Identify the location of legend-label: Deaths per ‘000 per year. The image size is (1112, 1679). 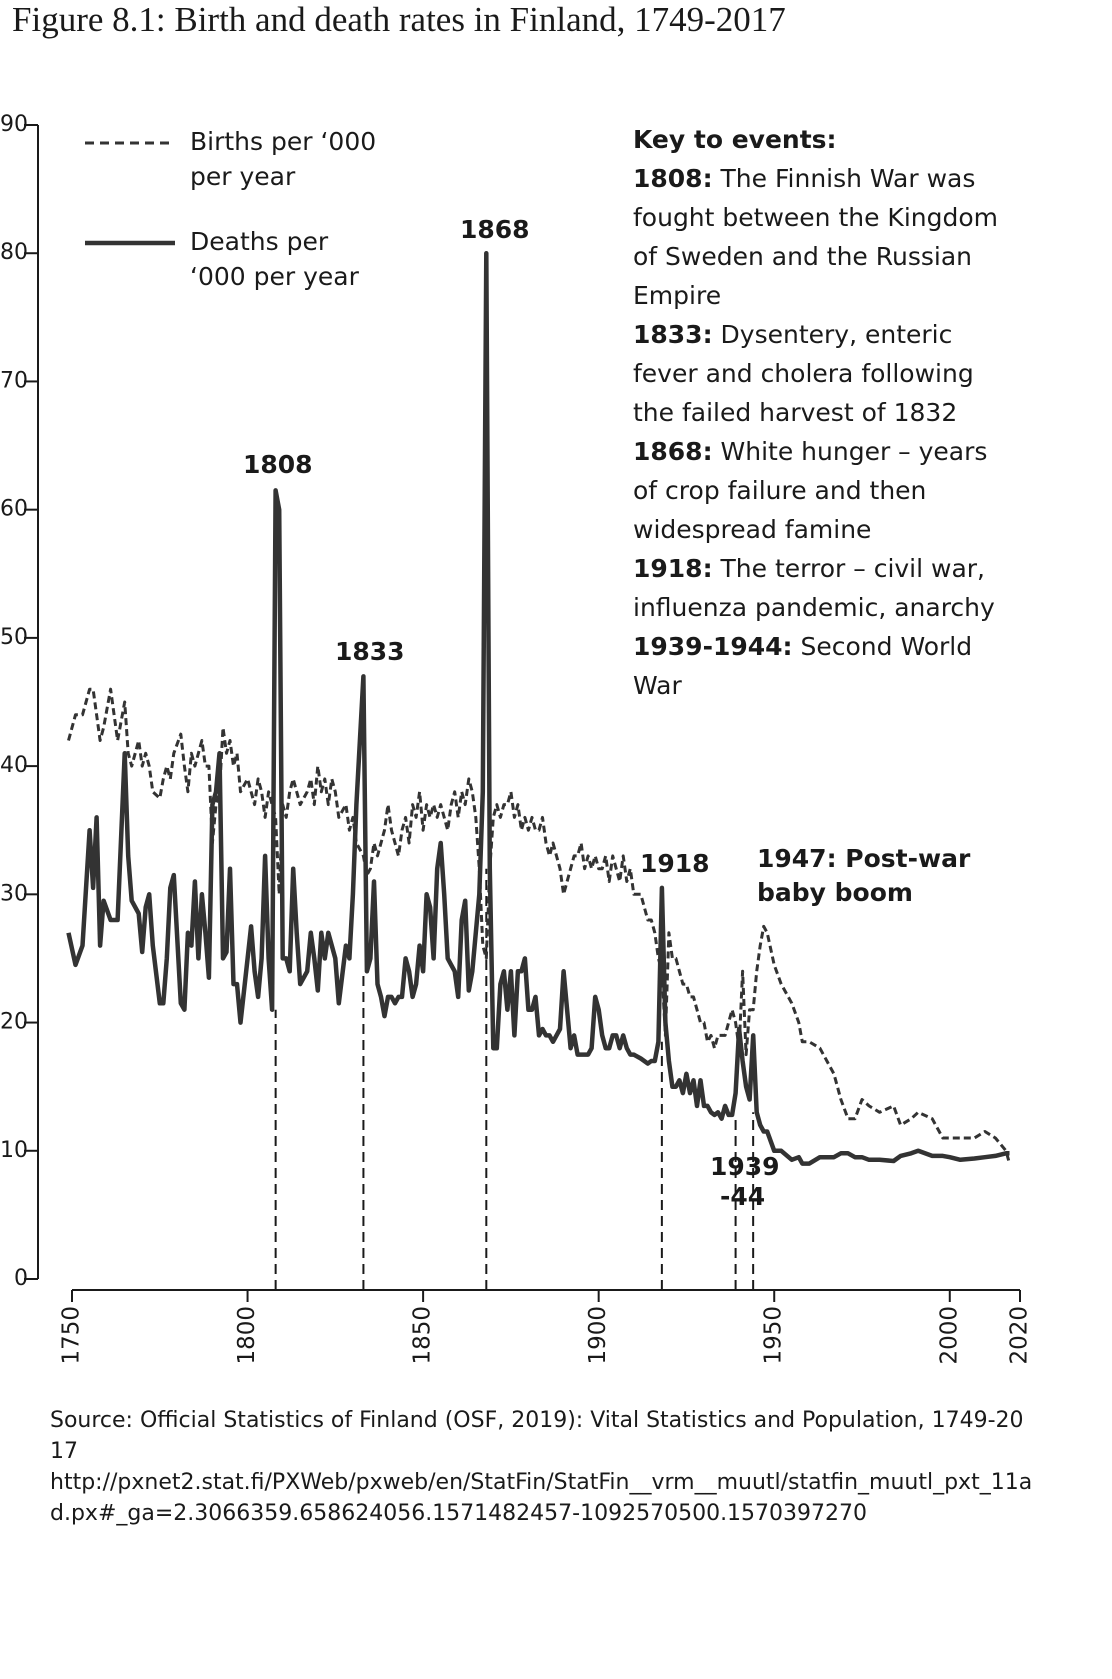
(274, 259).